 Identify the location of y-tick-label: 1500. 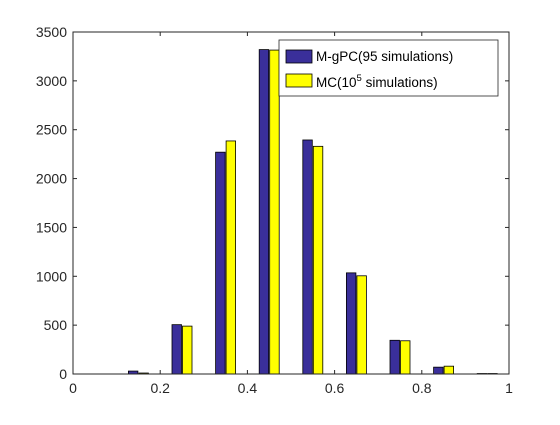
(51, 227).